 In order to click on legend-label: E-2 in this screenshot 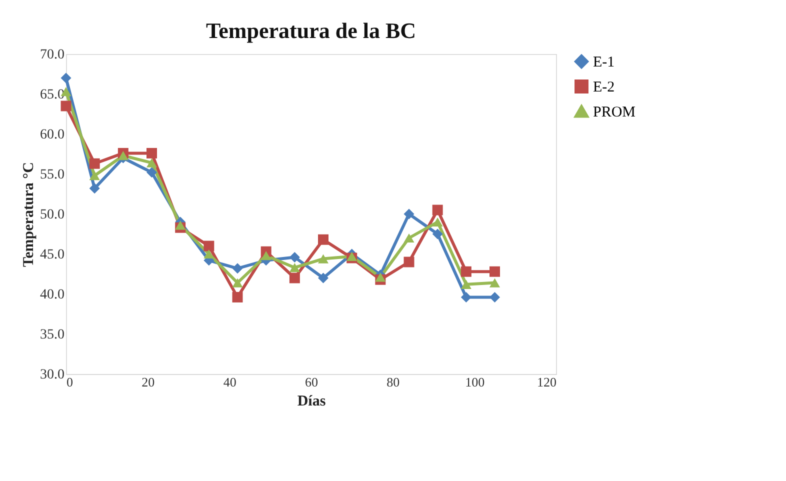, I will do `click(604, 88)`.